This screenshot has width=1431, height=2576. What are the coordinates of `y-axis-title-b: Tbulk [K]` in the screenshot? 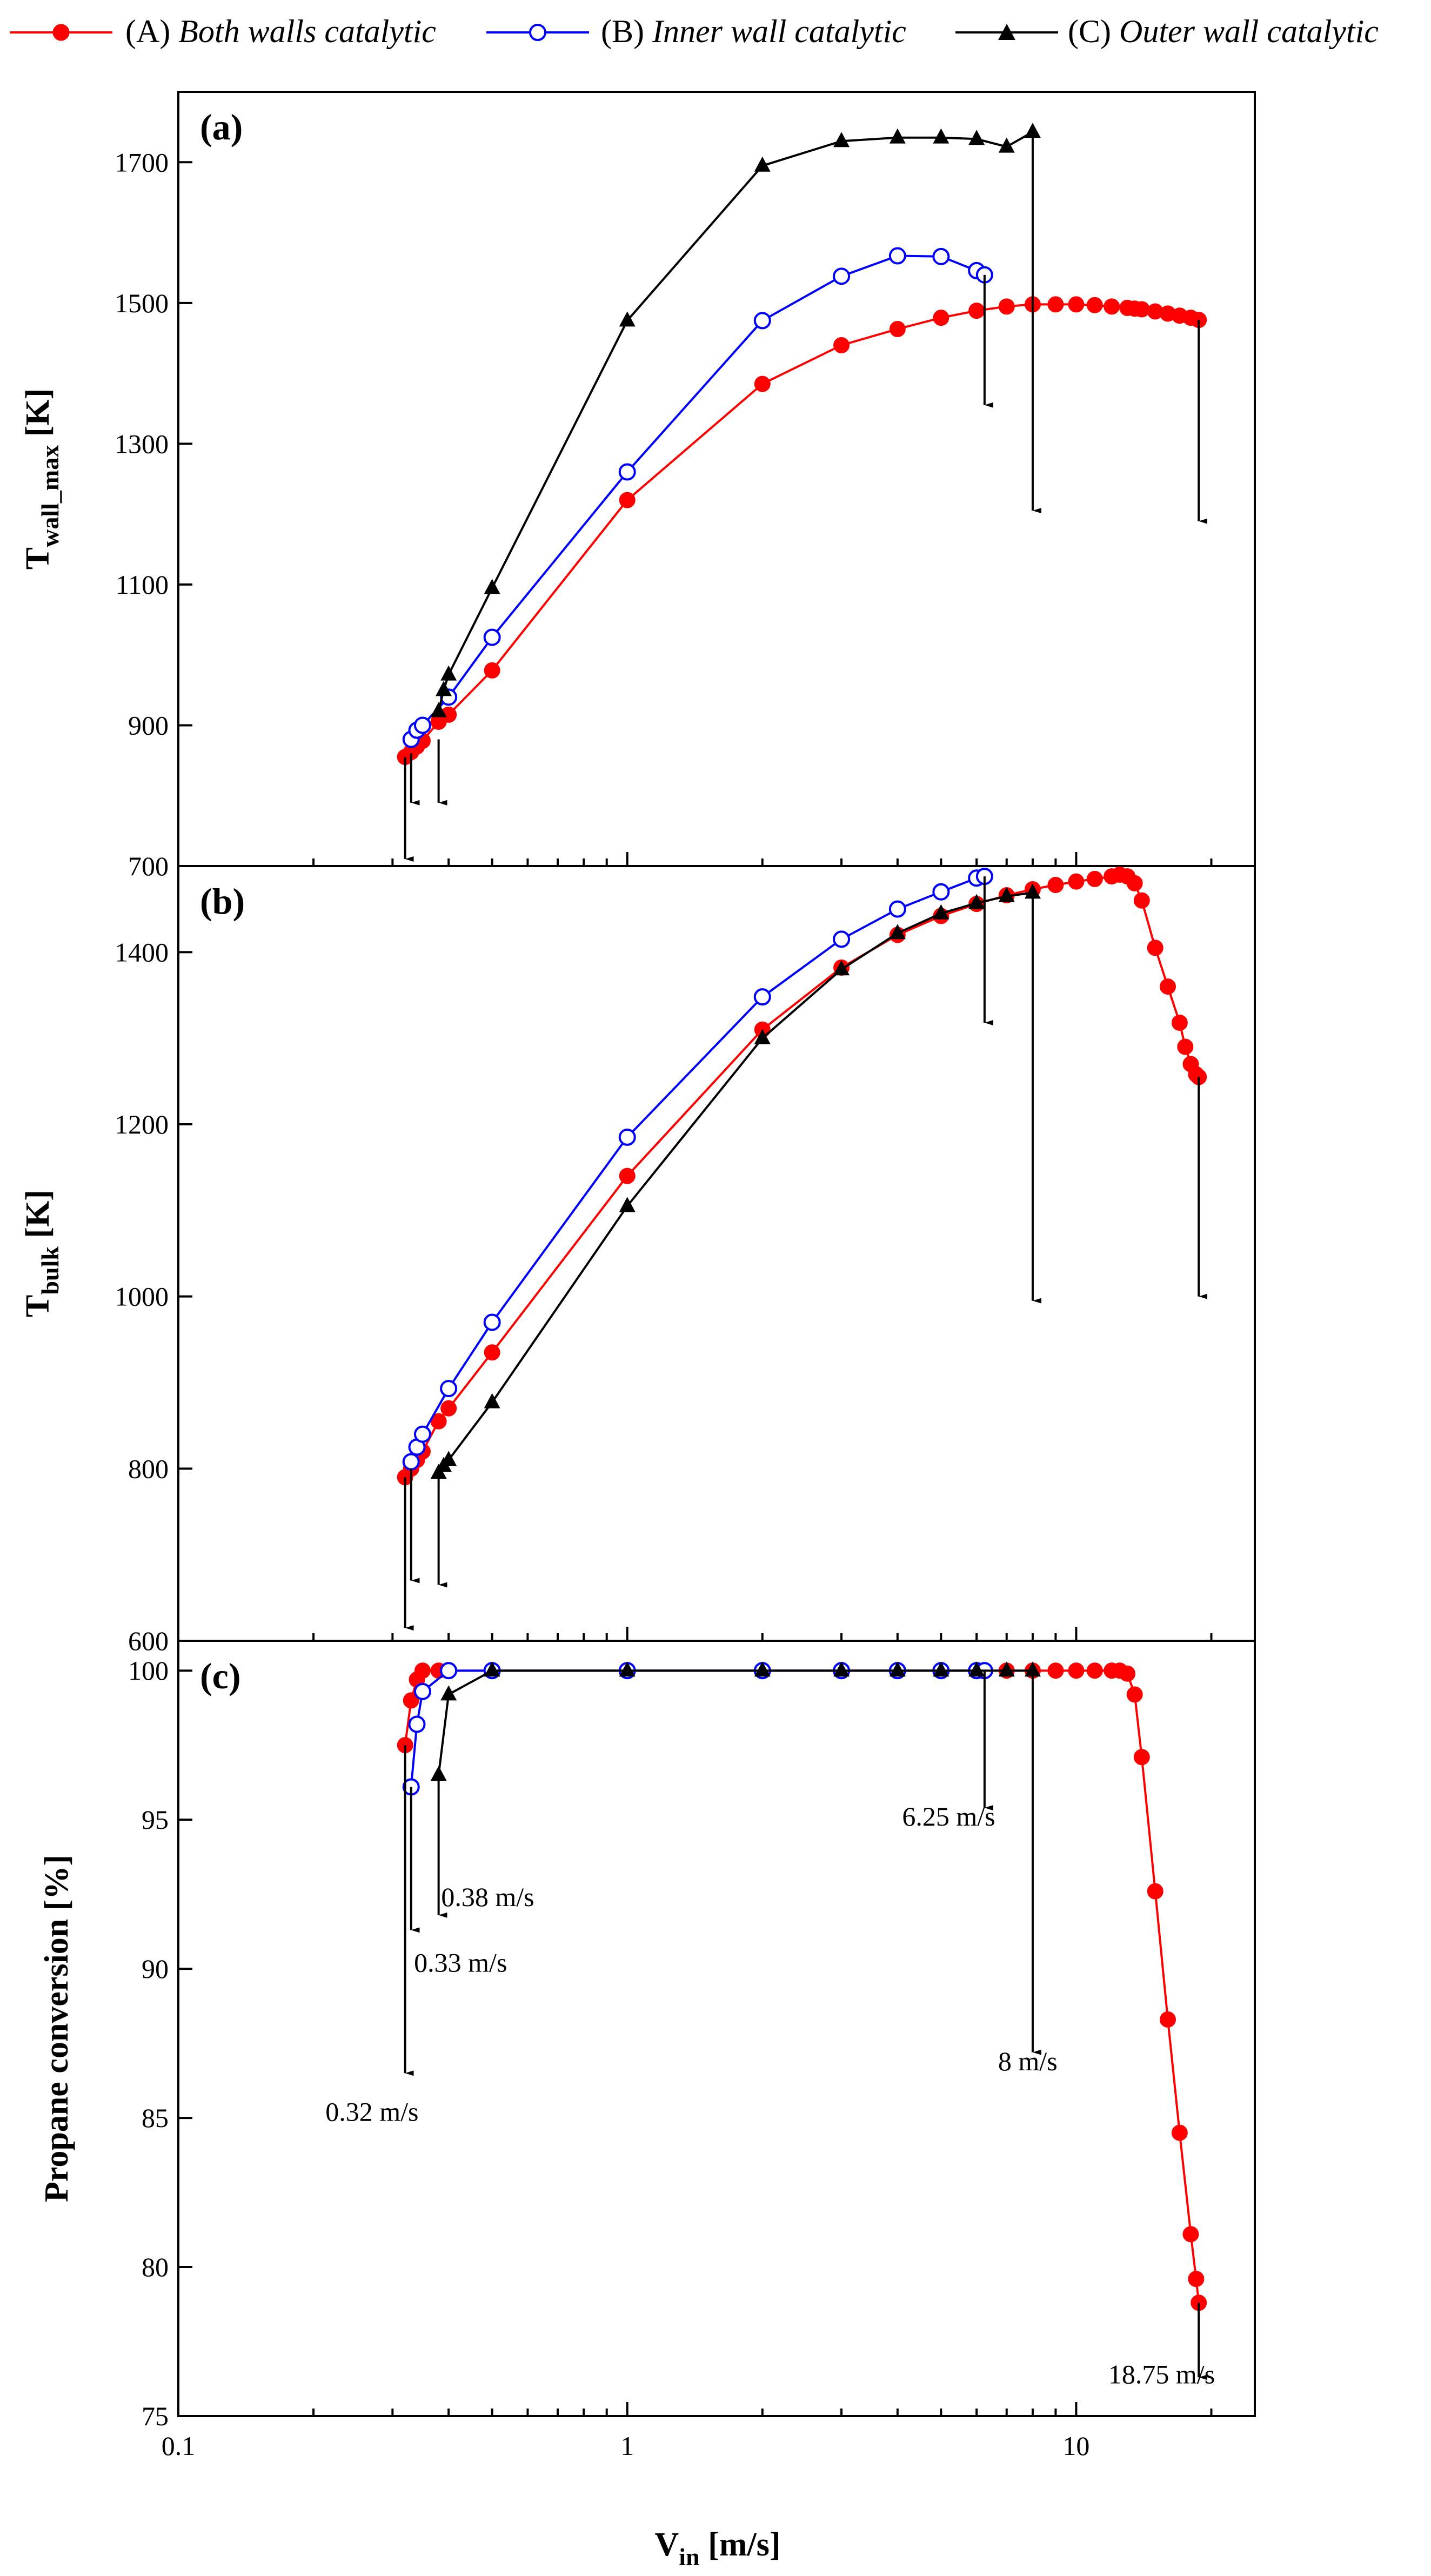 It's located at (41, 1253).